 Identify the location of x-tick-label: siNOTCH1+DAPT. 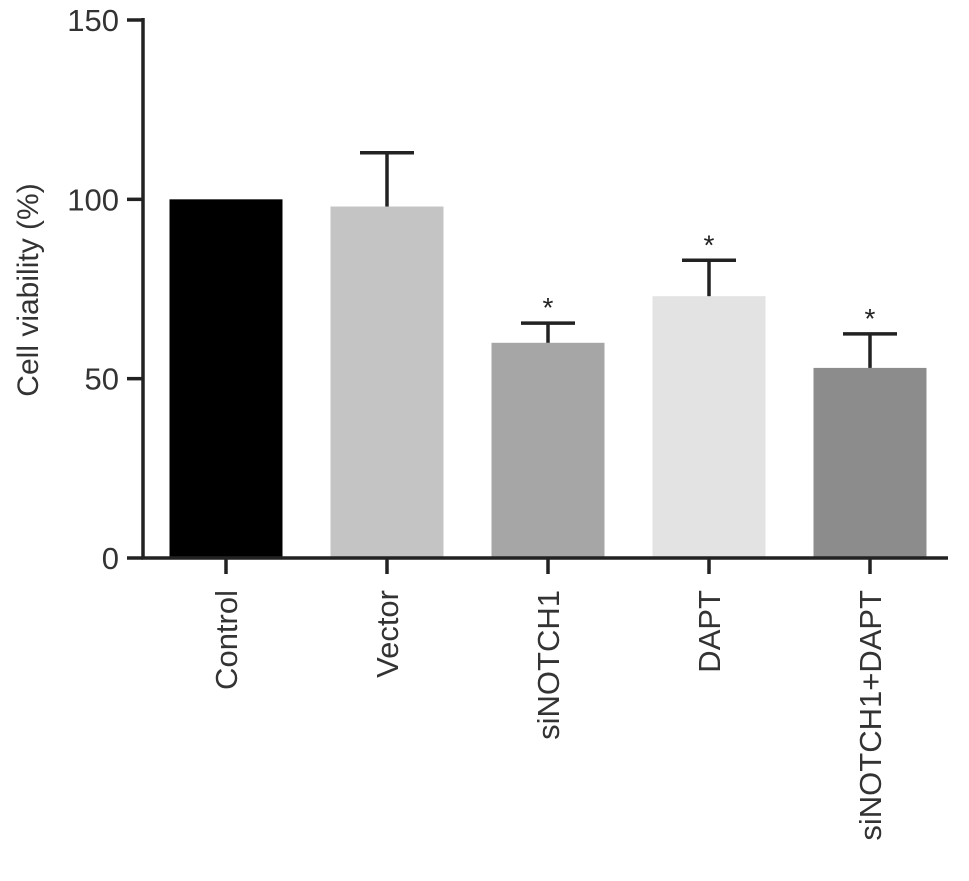
(870, 715).